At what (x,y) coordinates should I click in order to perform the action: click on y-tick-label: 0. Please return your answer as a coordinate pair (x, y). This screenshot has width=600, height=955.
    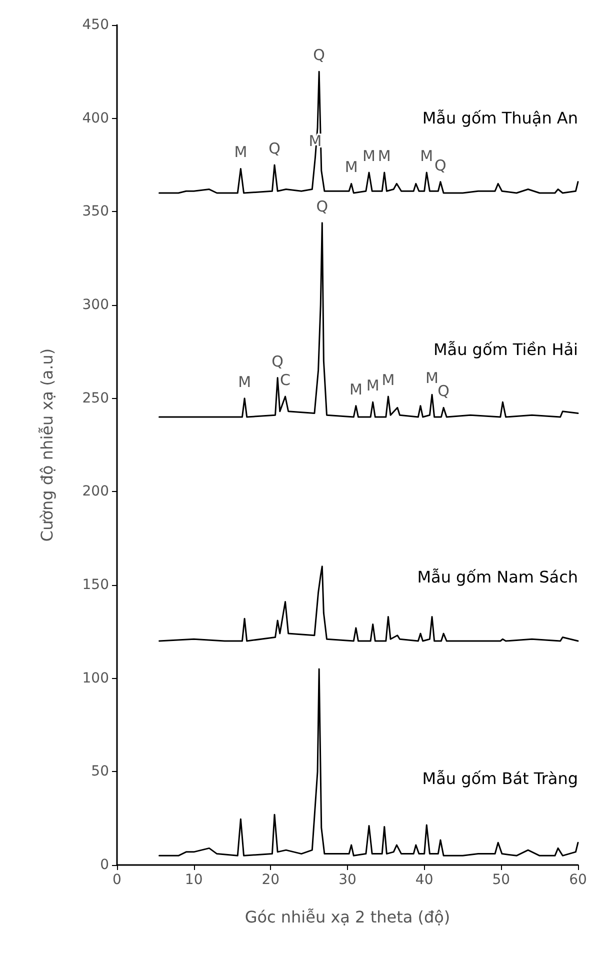
    Looking at the image, I should click on (104, 865).